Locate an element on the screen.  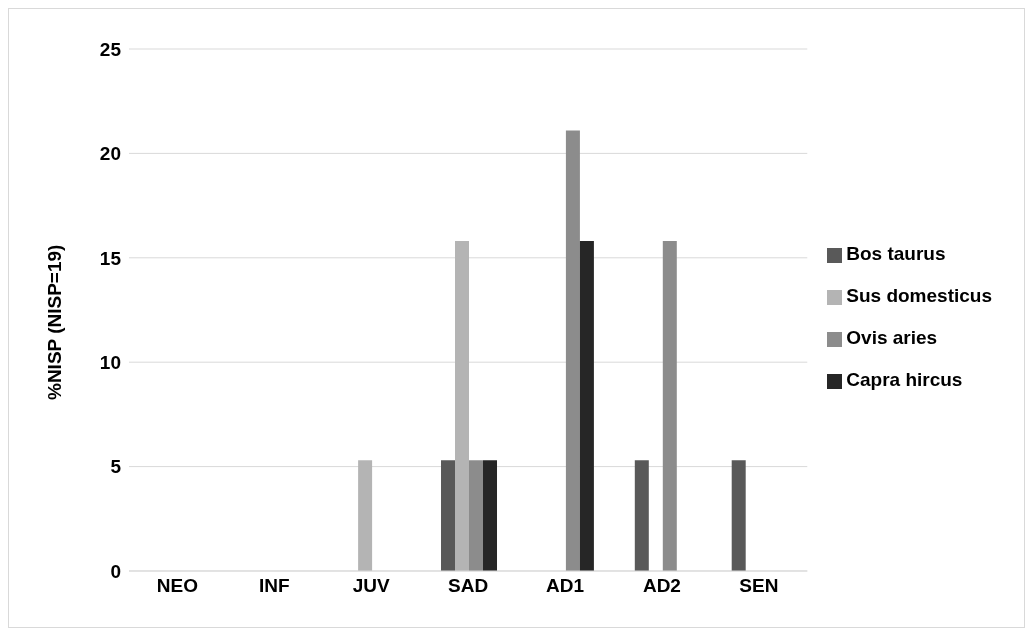
y-tick-label: 5 is located at coordinates (116, 467).